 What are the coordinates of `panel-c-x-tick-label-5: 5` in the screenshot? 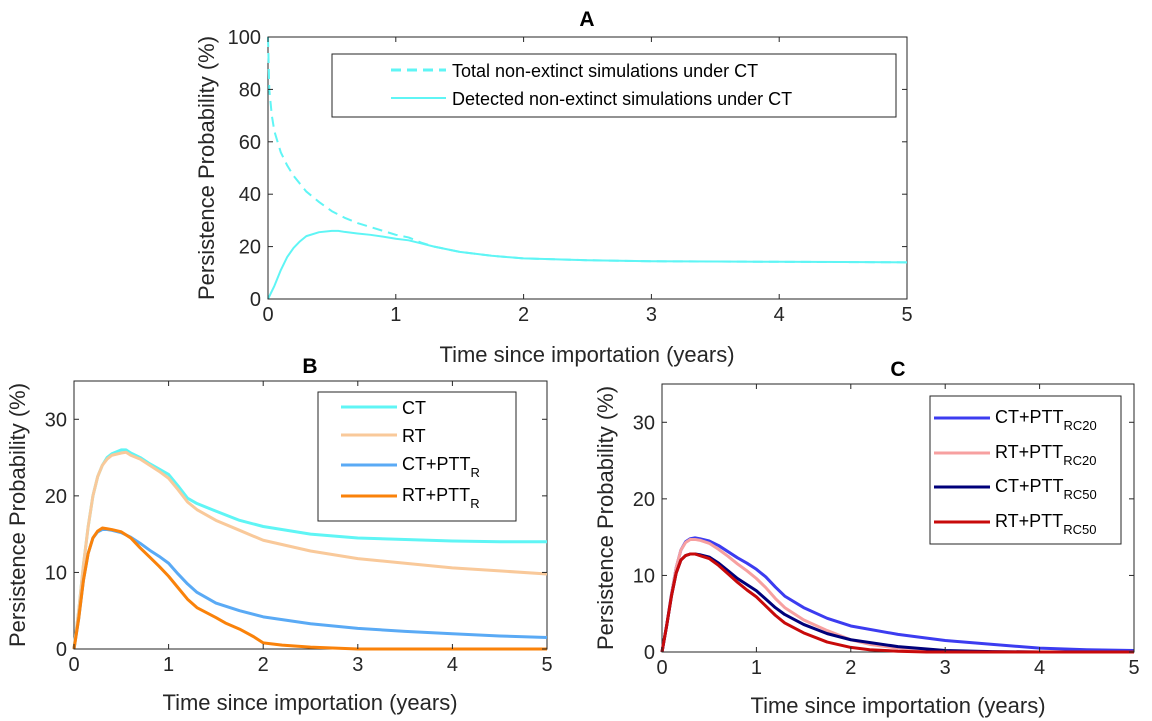 It's located at (1133, 668).